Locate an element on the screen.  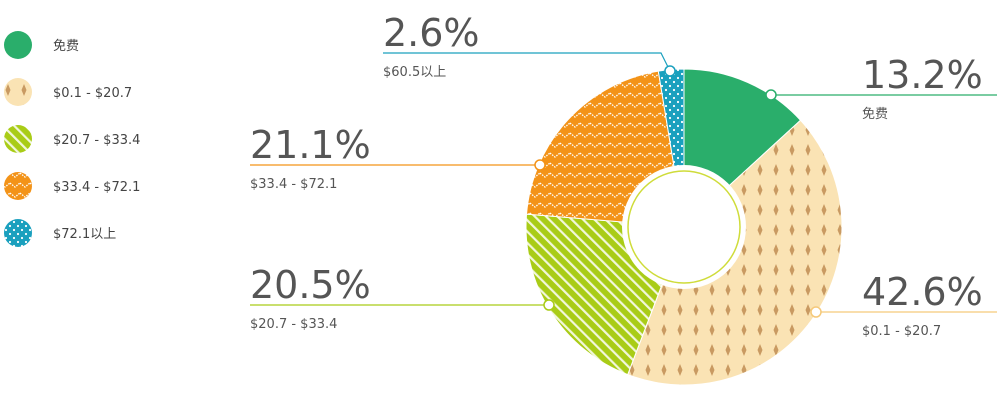
slice-percent-4: 2.6% is located at coordinates (431, 33).